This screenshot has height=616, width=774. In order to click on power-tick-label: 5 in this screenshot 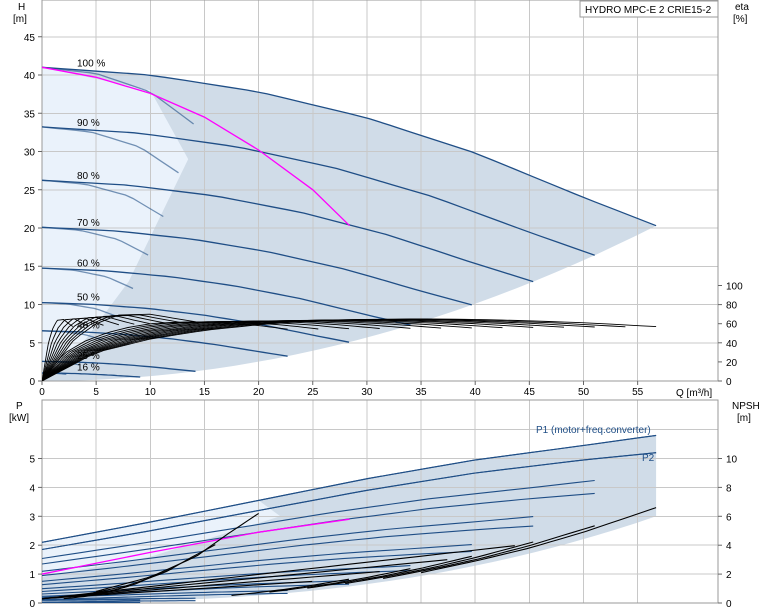, I will do `click(32, 460)`.